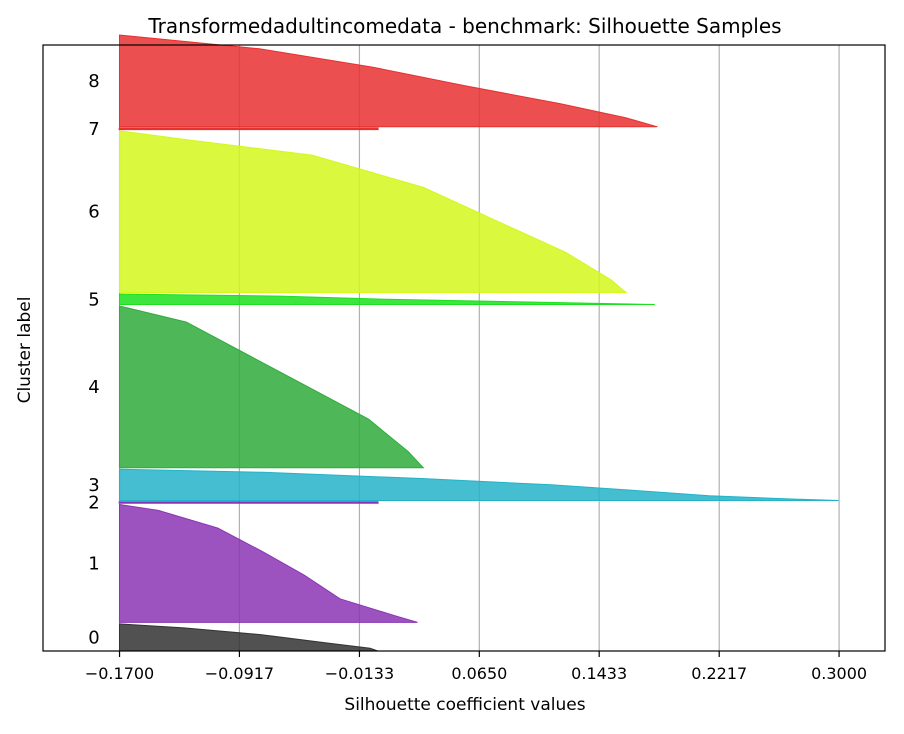  I want to click on x-tick-label: −0.0133, so click(359, 673).